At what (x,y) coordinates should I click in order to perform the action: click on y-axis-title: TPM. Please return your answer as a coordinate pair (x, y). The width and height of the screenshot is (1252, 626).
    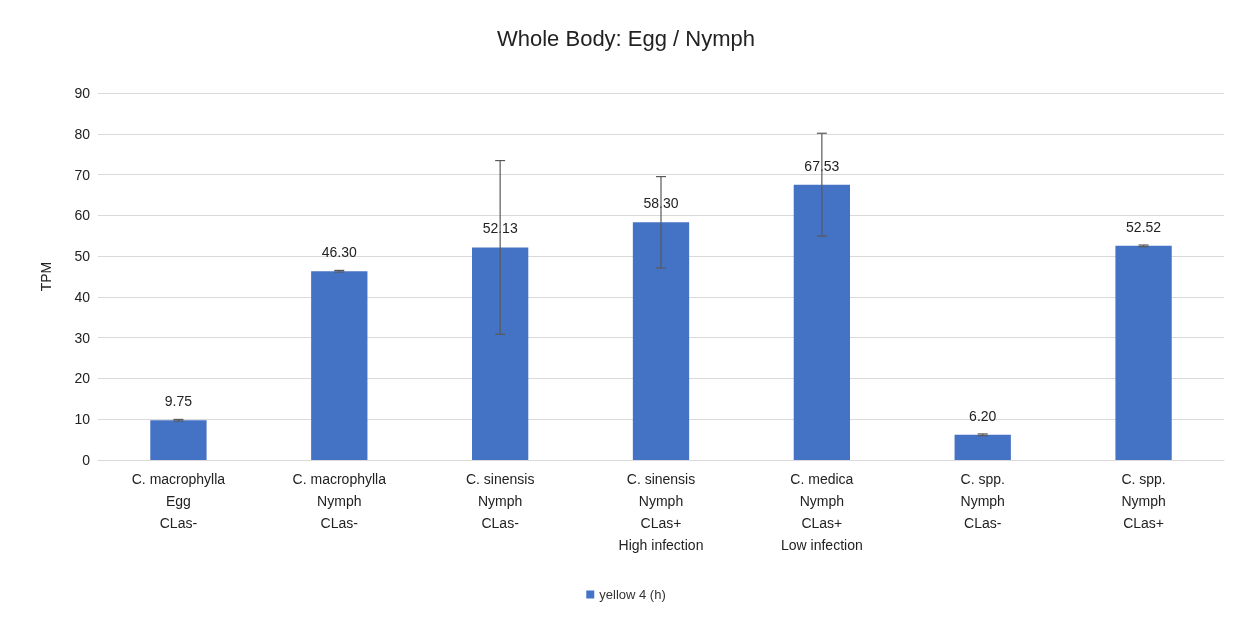
    Looking at the image, I should click on (46, 276).